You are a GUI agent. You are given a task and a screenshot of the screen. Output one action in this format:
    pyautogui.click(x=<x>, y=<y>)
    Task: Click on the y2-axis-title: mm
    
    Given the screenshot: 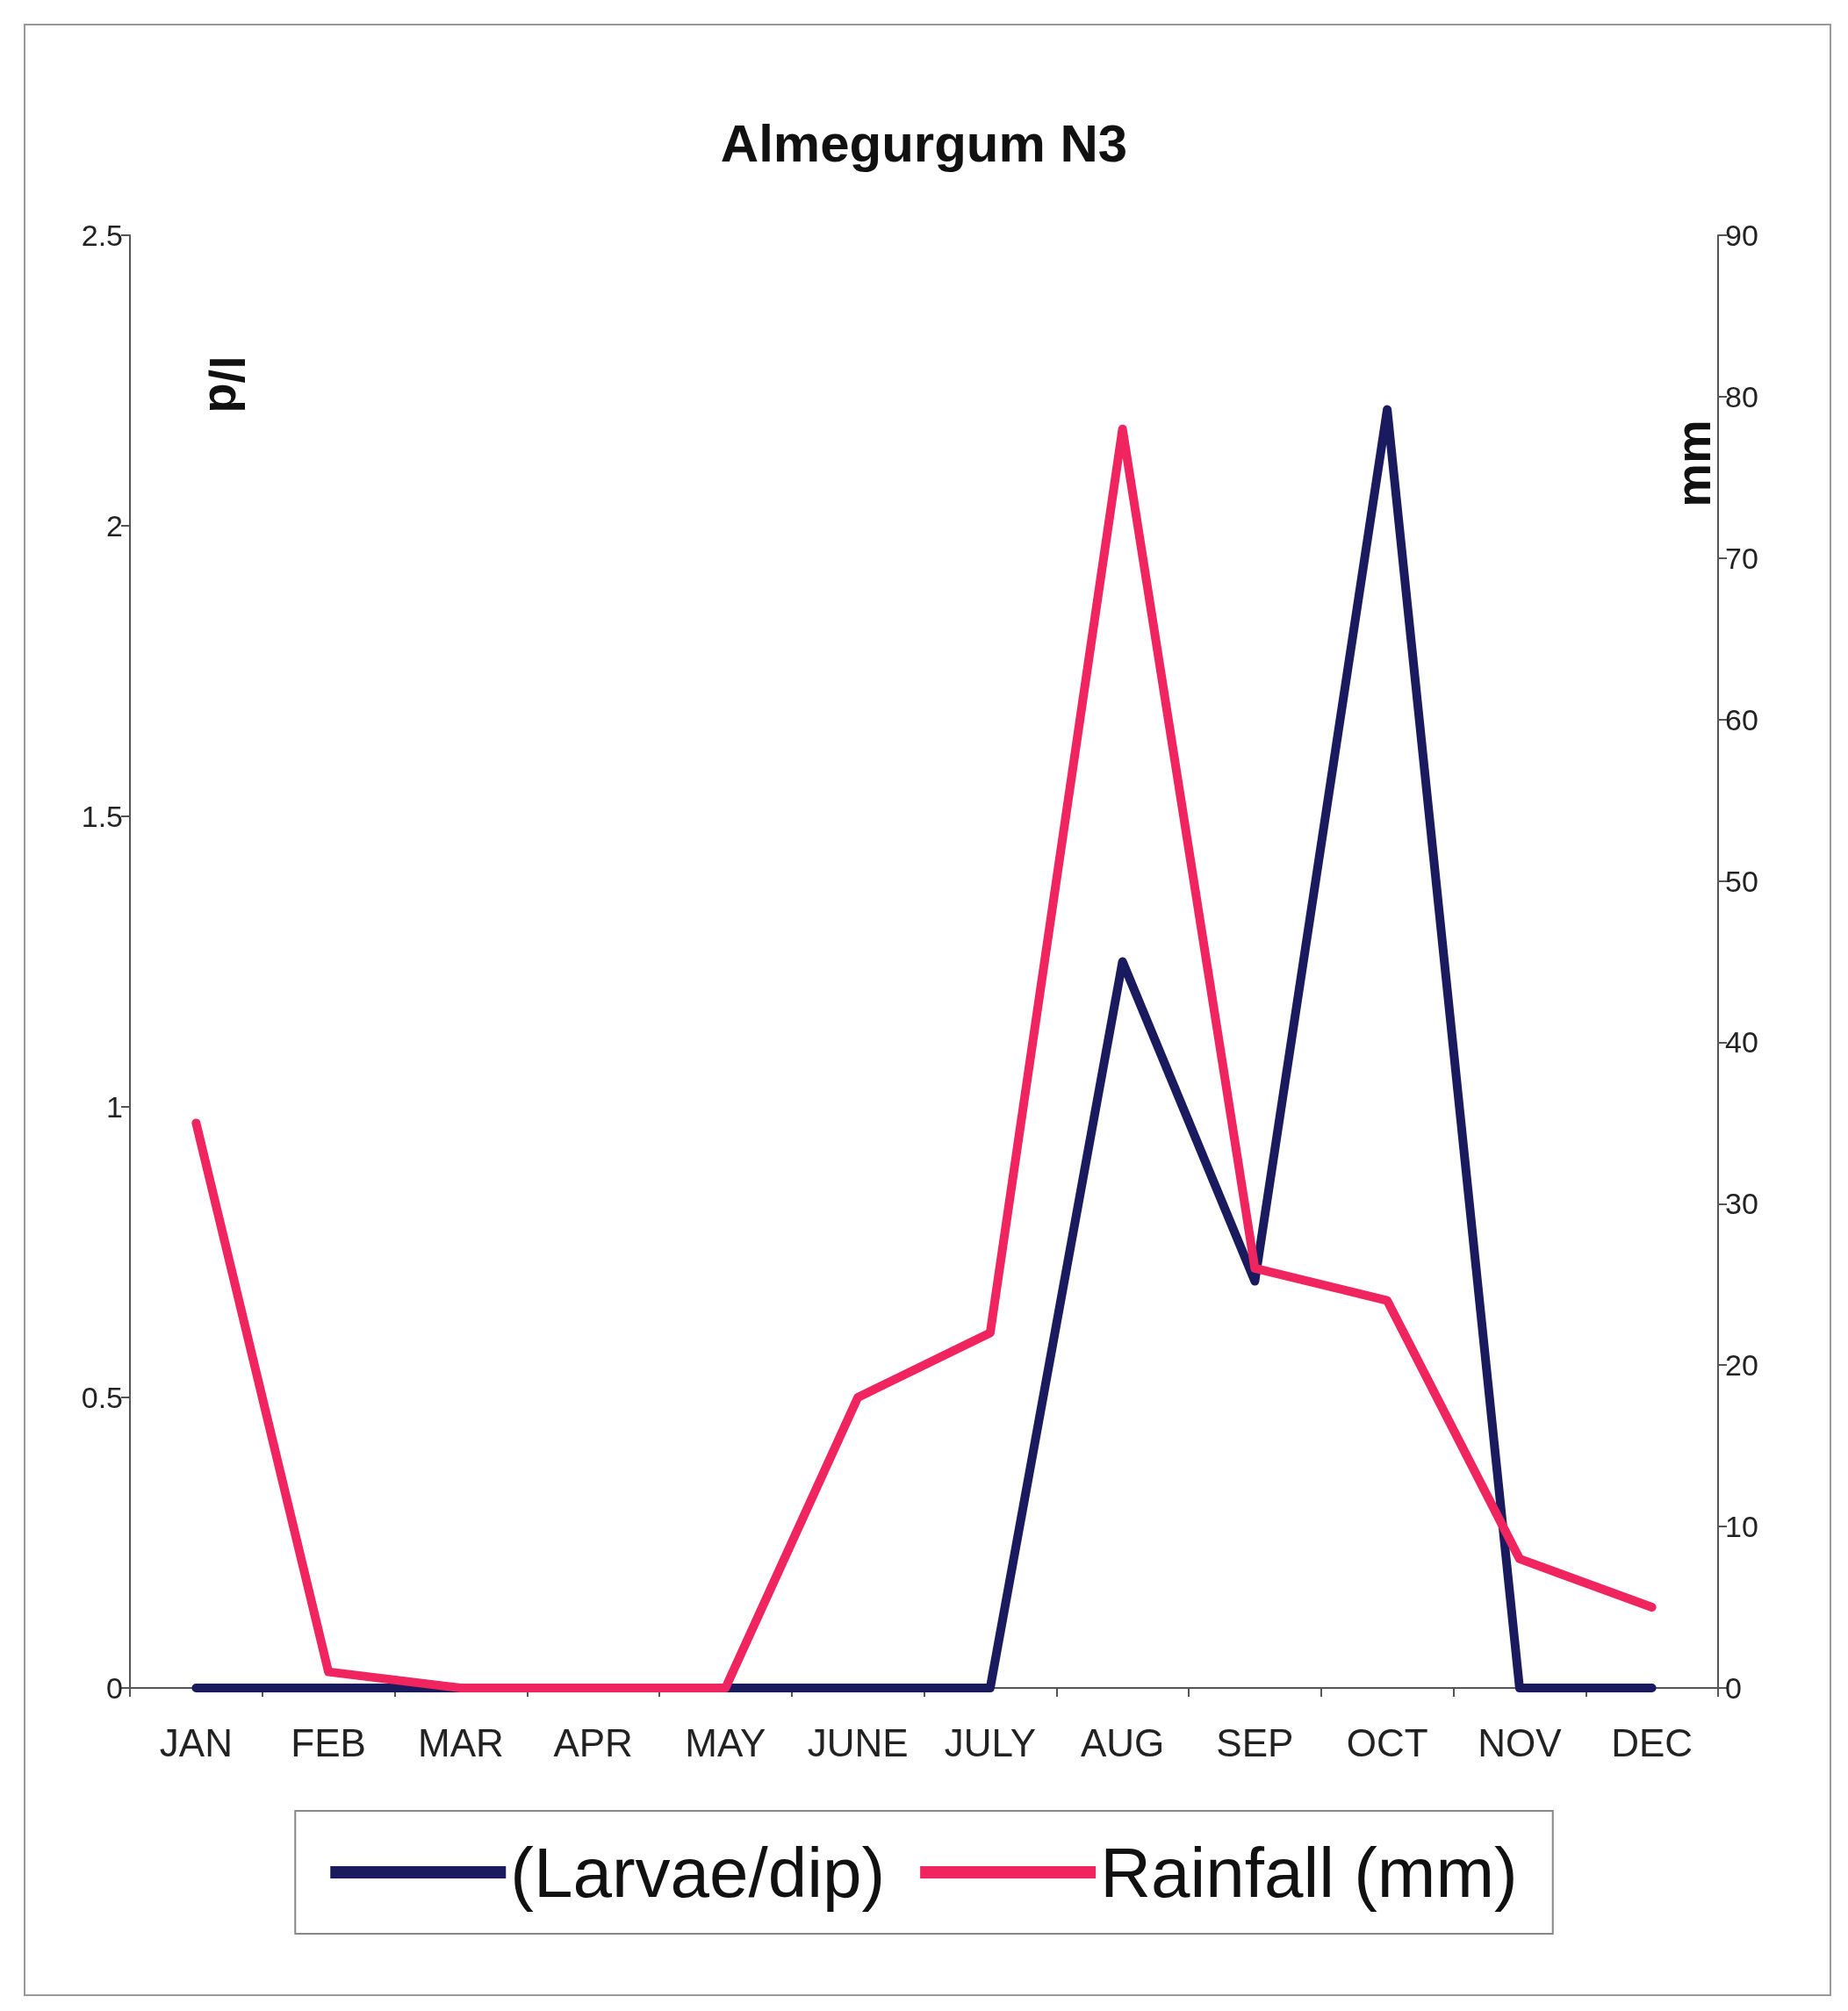 What is the action you would take?
    pyautogui.click(x=1693, y=463)
    